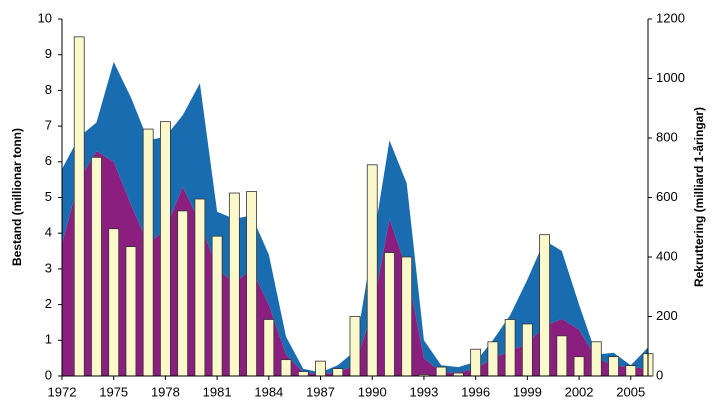  Describe the element at coordinates (667, 196) in the screenshot. I see `y2-tick-label: 600` at that location.